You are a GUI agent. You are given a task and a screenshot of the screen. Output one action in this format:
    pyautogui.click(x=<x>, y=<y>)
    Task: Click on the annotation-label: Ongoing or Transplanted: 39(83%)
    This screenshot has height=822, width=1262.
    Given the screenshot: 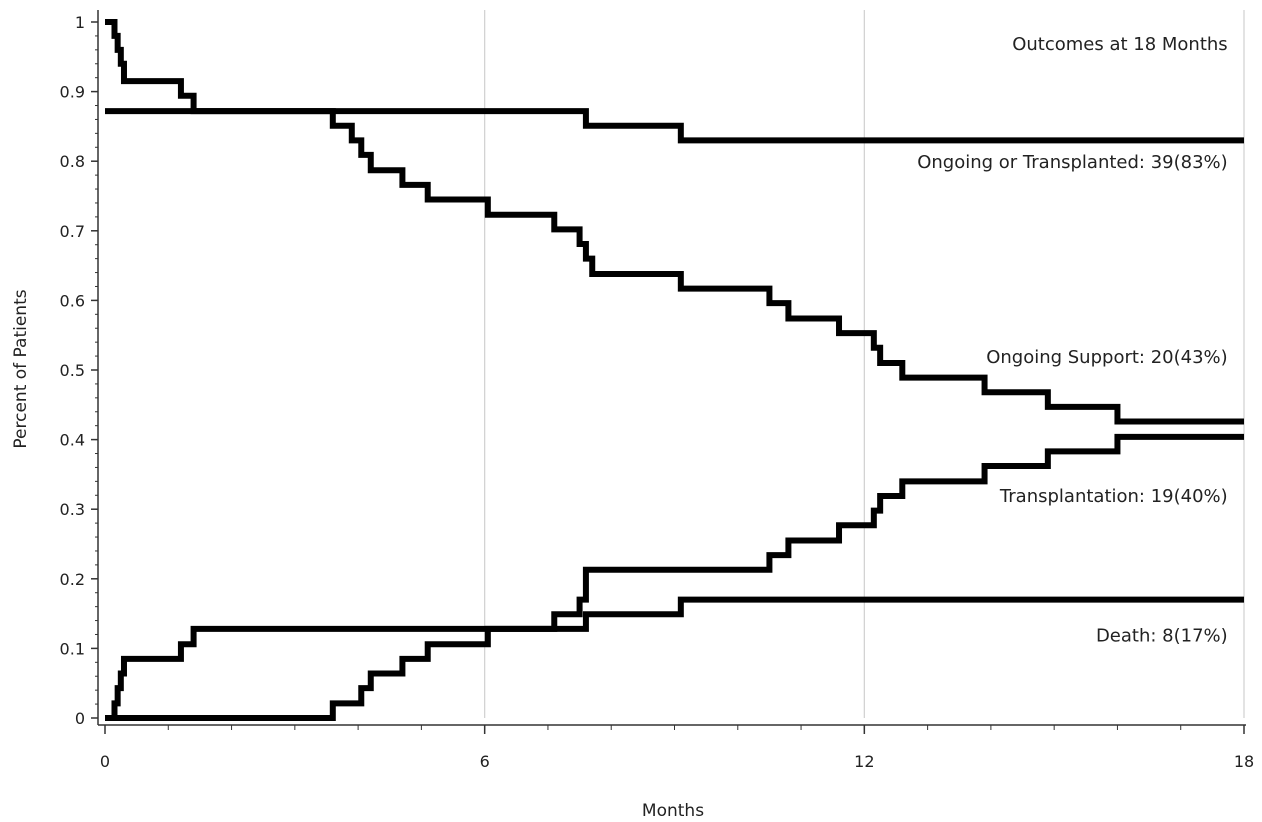 What is the action you would take?
    pyautogui.click(x=1072, y=162)
    